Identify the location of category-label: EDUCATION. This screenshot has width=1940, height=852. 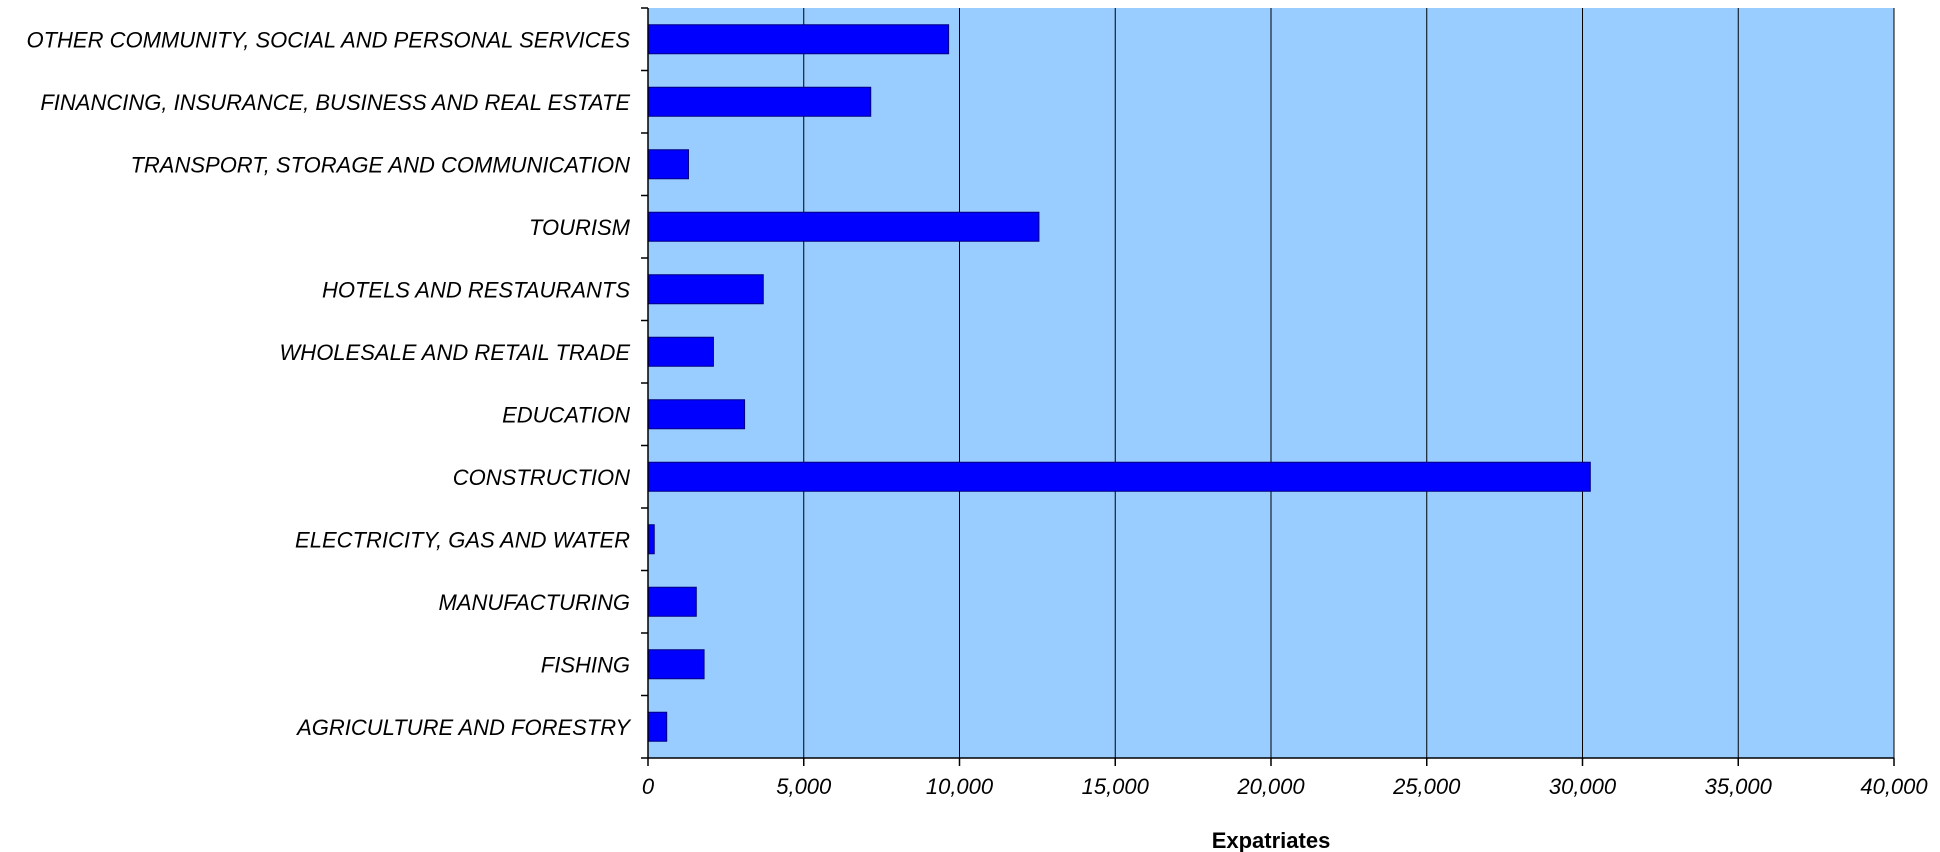
(566, 414).